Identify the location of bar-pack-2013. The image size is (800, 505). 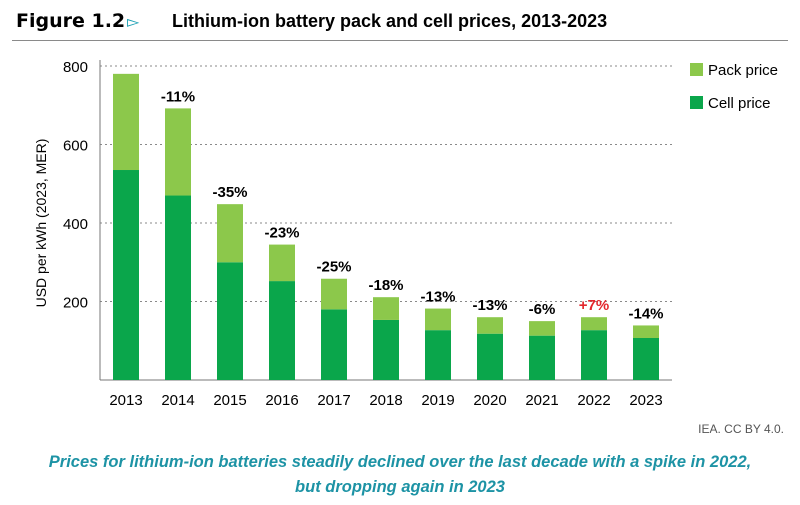
(126, 122).